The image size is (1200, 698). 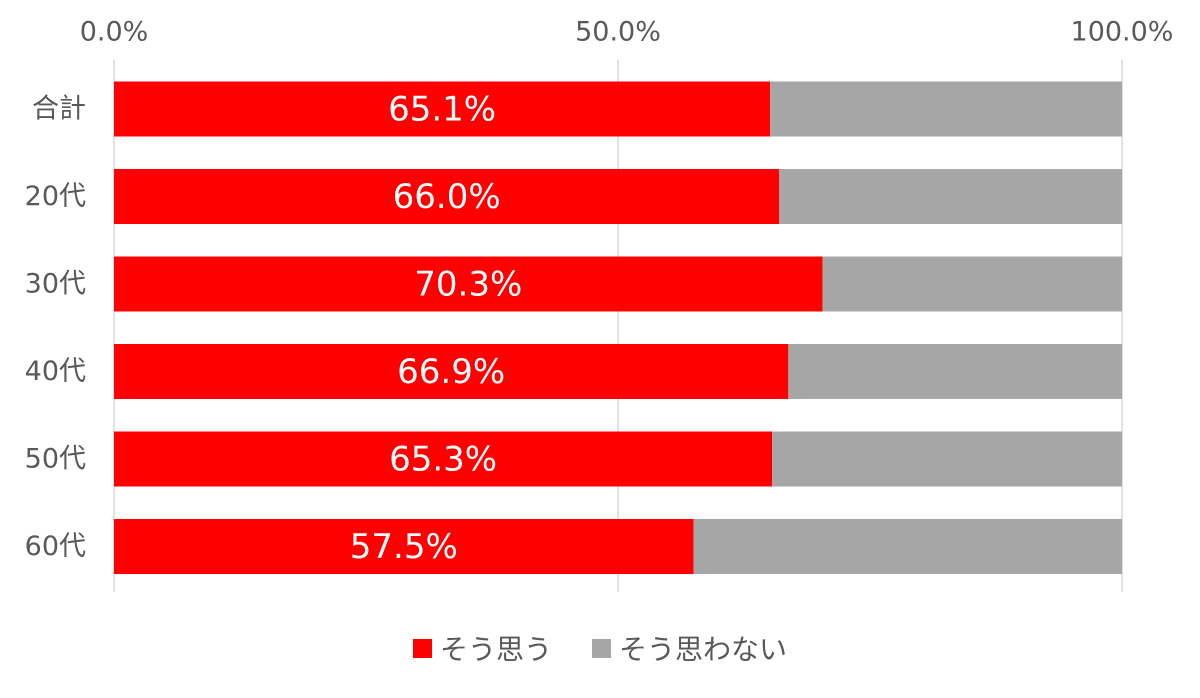 I want to click on legend-swatch-disagree, so click(x=601, y=648).